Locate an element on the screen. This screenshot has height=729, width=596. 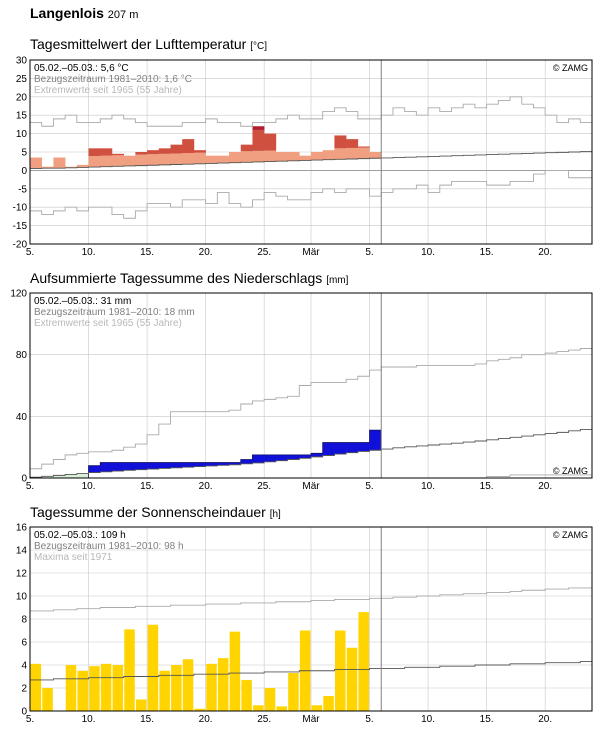
sunshine-summary: 05.02.–05.03.: 109 h is located at coordinates (80, 535).